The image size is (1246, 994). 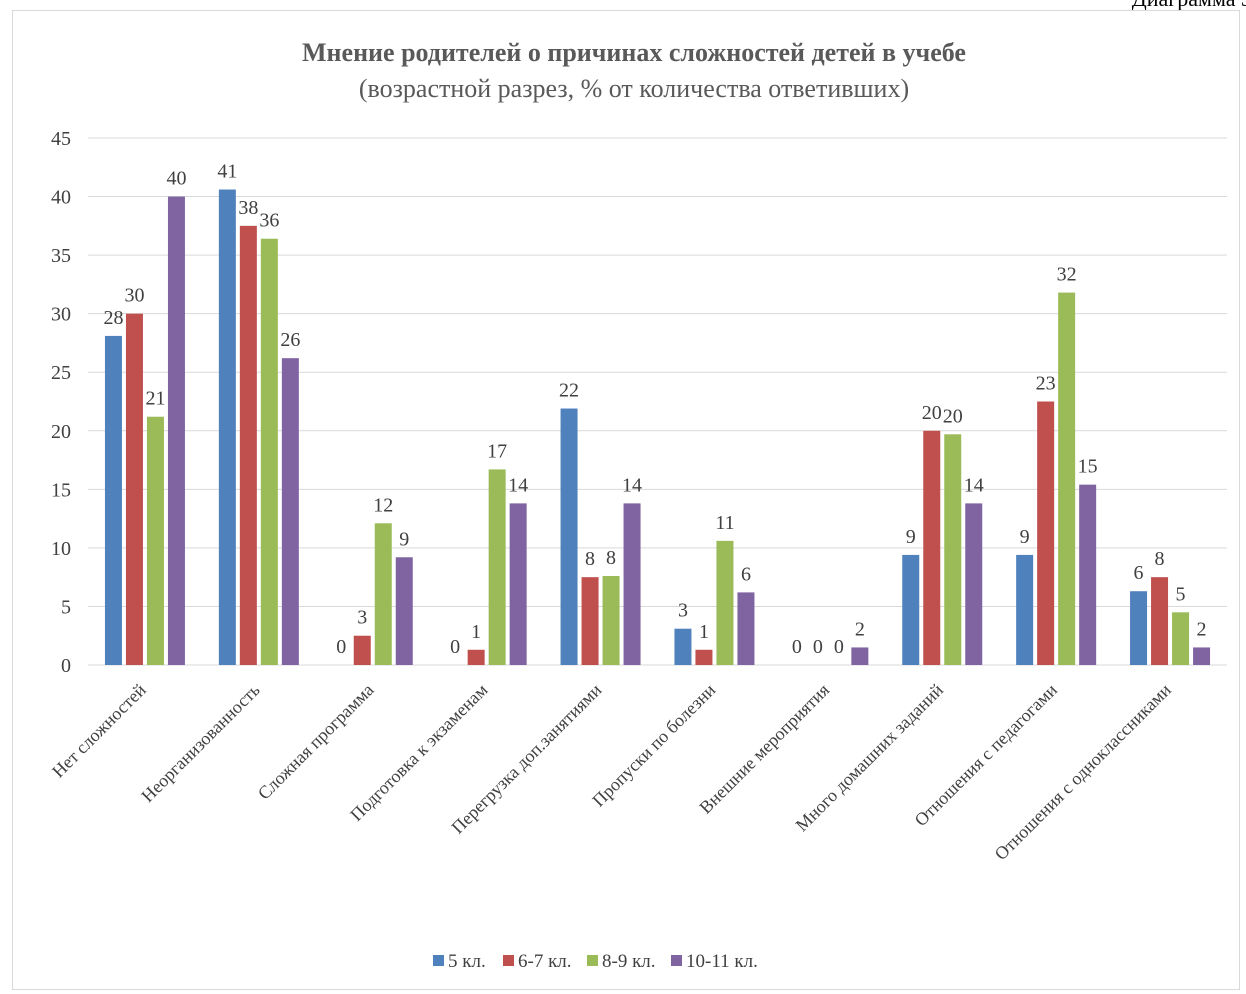 What do you see at coordinates (61, 256) in the screenshot?
I see `y-tick-label: 35` at bounding box center [61, 256].